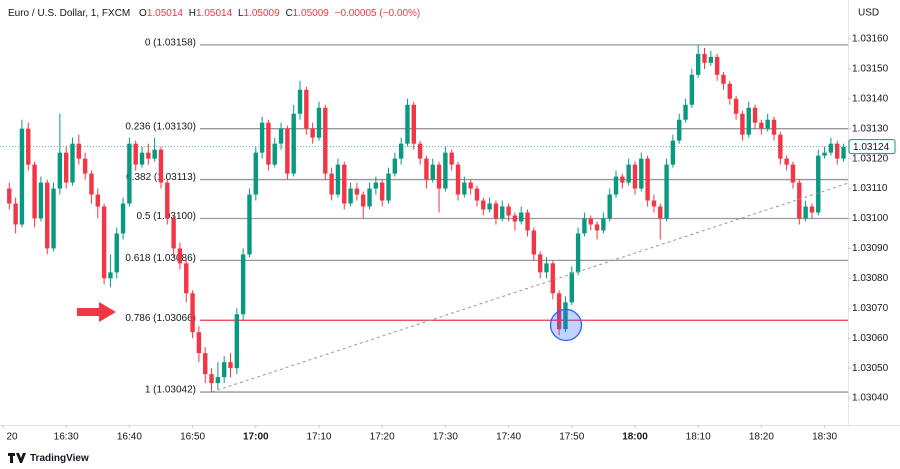 This screenshot has width=900, height=469. Describe the element at coordinates (870, 308) in the screenshot. I see `y-tick-label: 1.03070` at that location.